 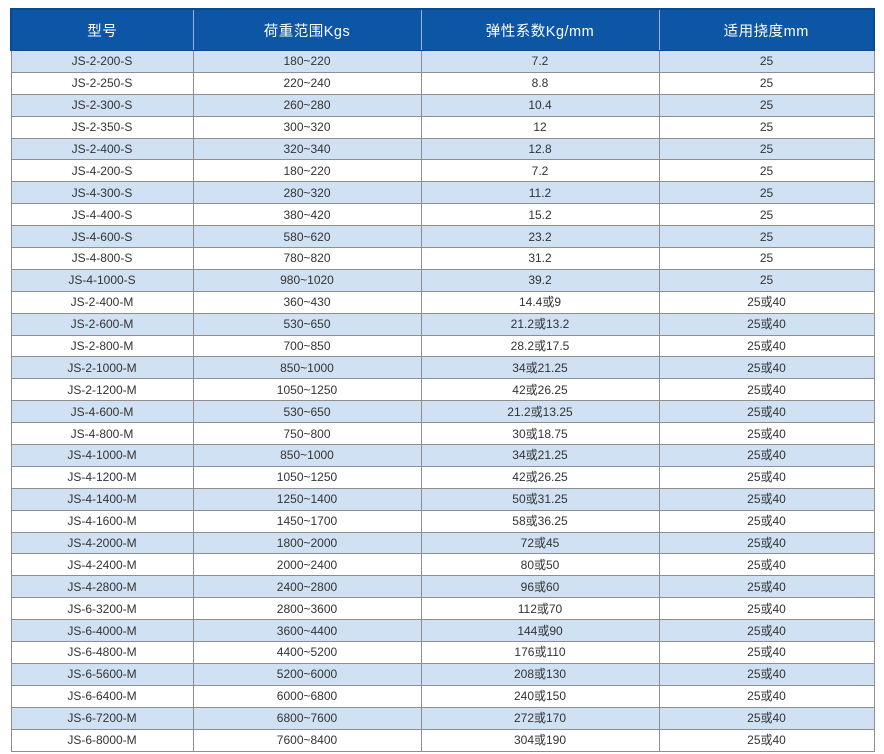 I want to click on table-row: JS-2-300-S 260~280 10.4 25, so click(x=442, y=105).